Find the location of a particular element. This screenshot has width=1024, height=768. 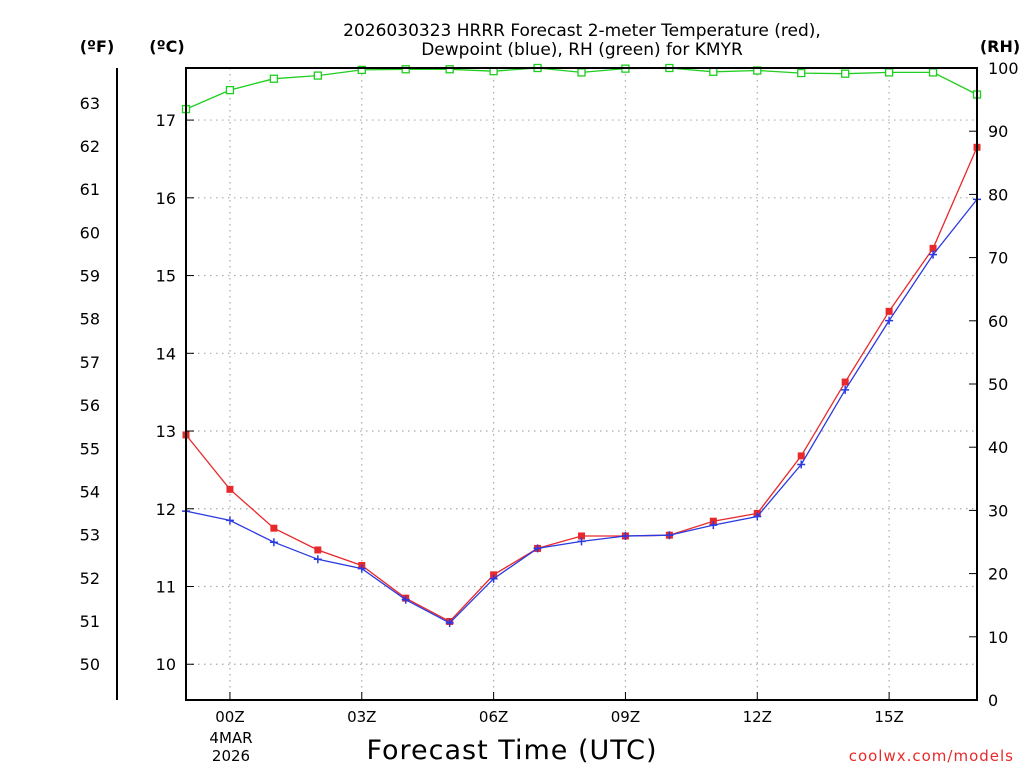

celsius-tick-label-17: 17 is located at coordinates (166, 120).